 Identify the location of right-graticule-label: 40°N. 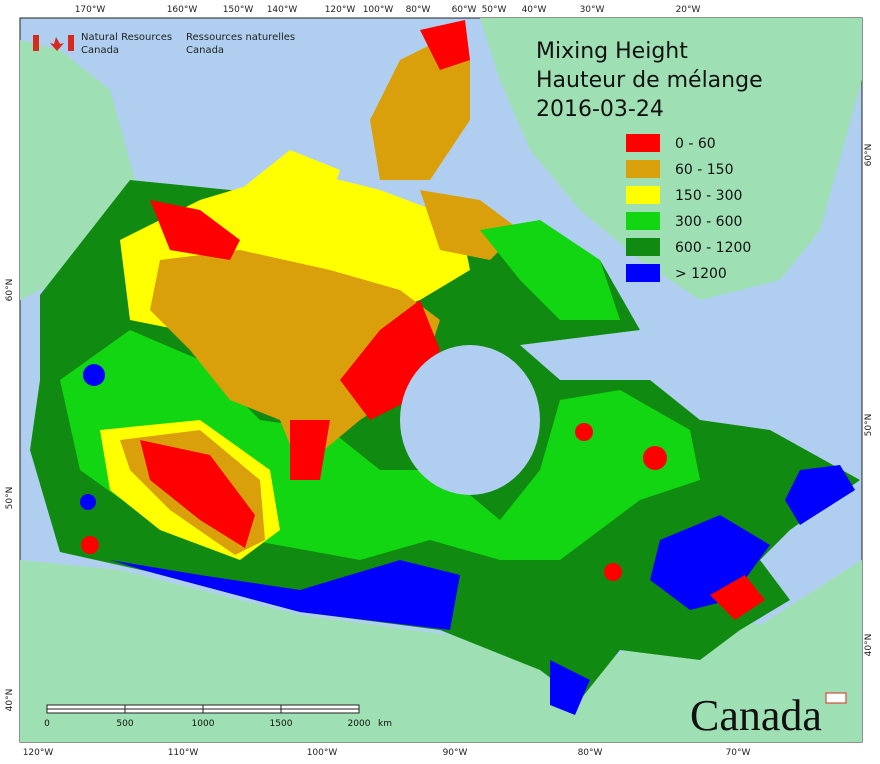
(869, 645).